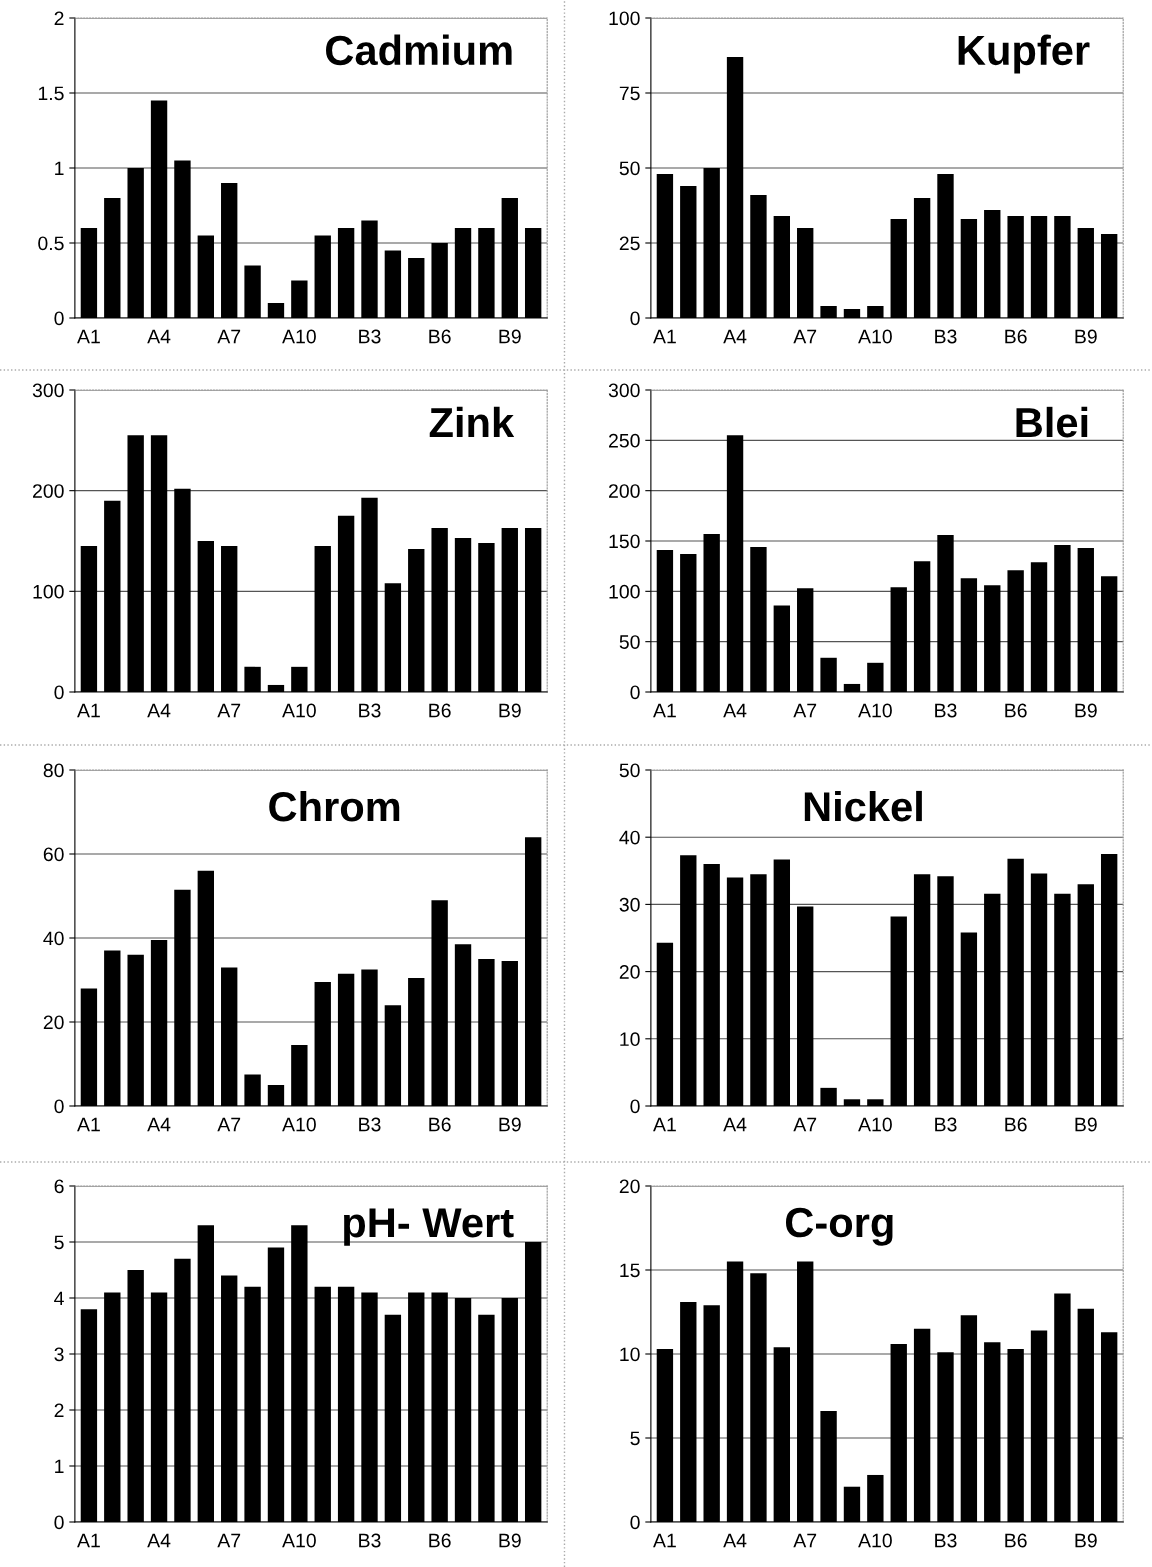 The width and height of the screenshot is (1152, 1567). Describe the element at coordinates (59, 1354) in the screenshot. I see `y-tick-label: 3` at that location.